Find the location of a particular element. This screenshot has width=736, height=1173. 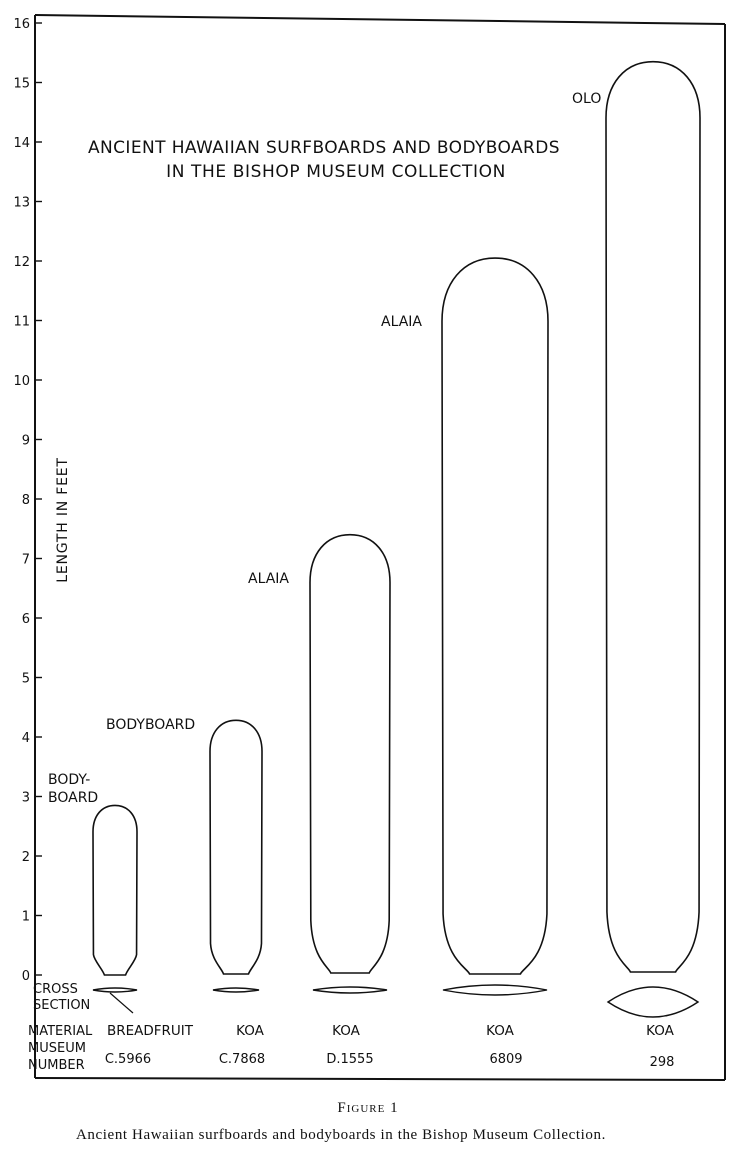

board-museum-number: 298 is located at coordinates (662, 1062).